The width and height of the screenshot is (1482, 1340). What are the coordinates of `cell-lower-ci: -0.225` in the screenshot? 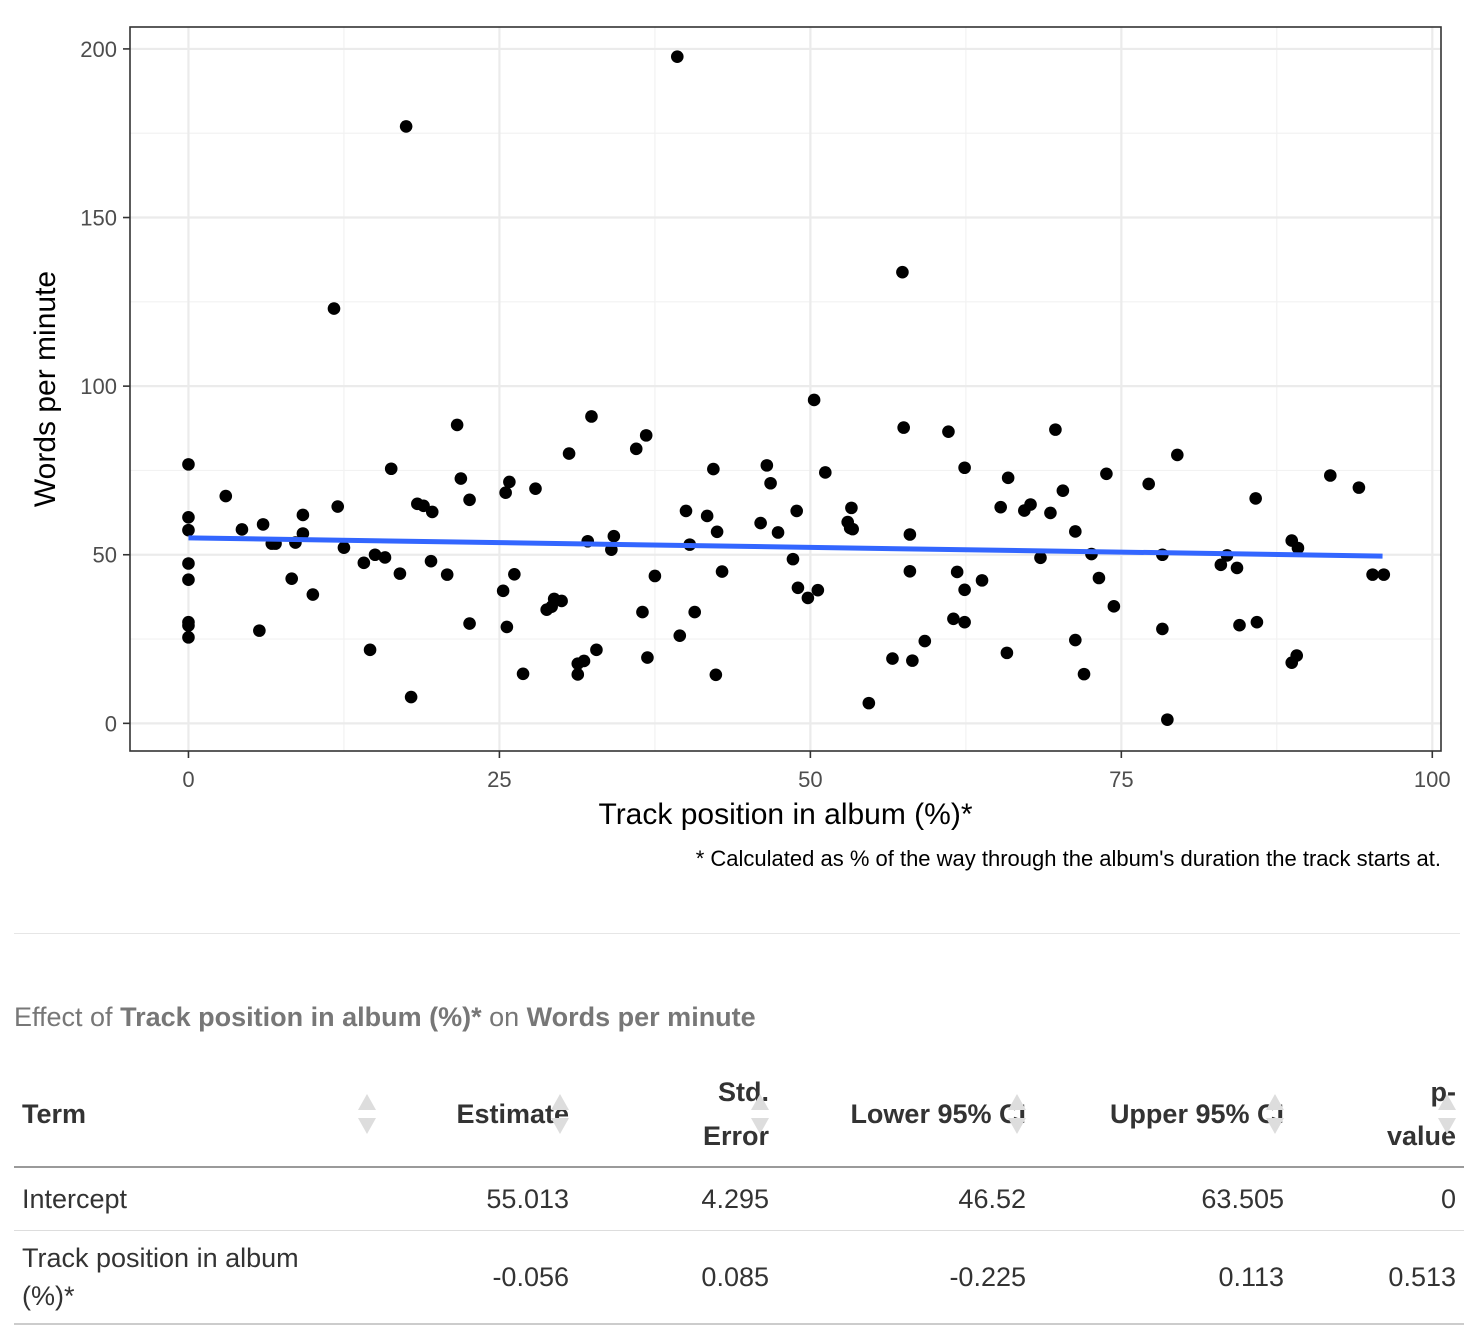 It's located at (905, 1277).